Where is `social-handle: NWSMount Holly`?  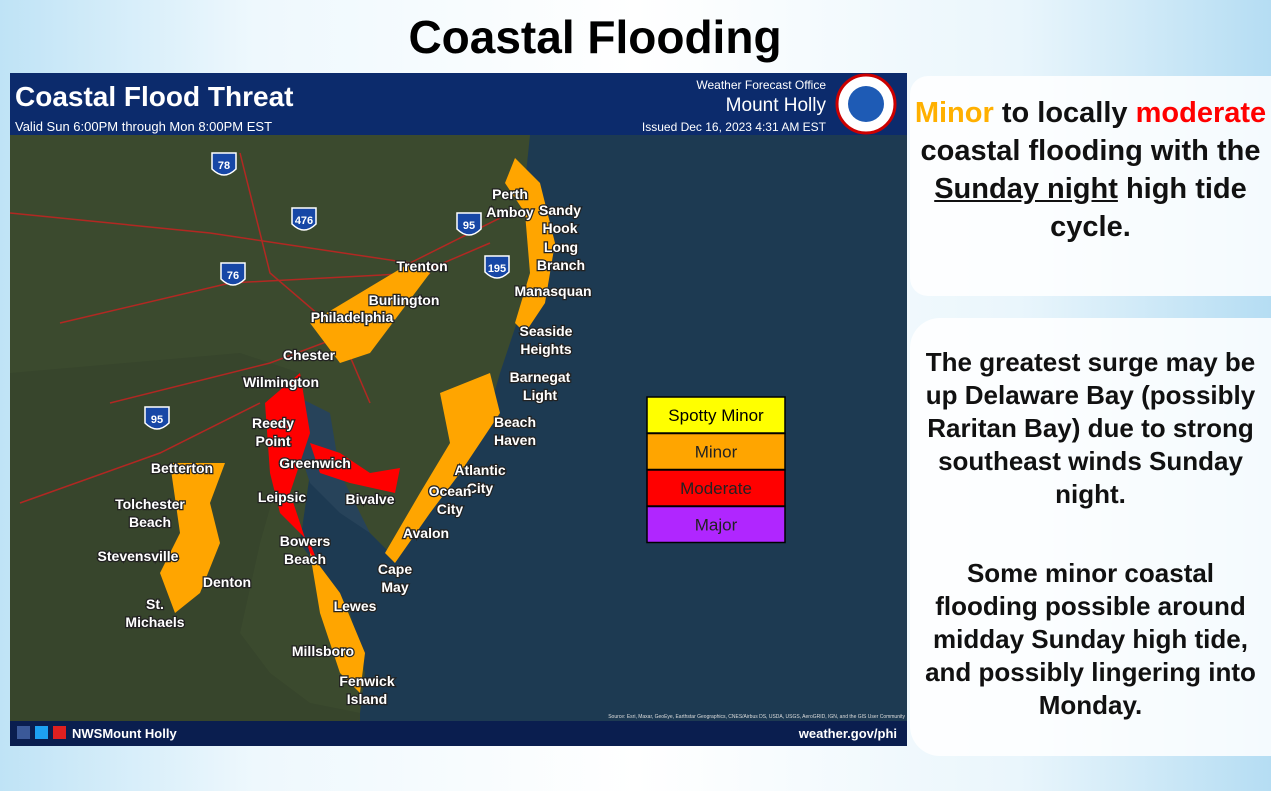
social-handle: NWSMount Holly is located at coordinates (124, 733).